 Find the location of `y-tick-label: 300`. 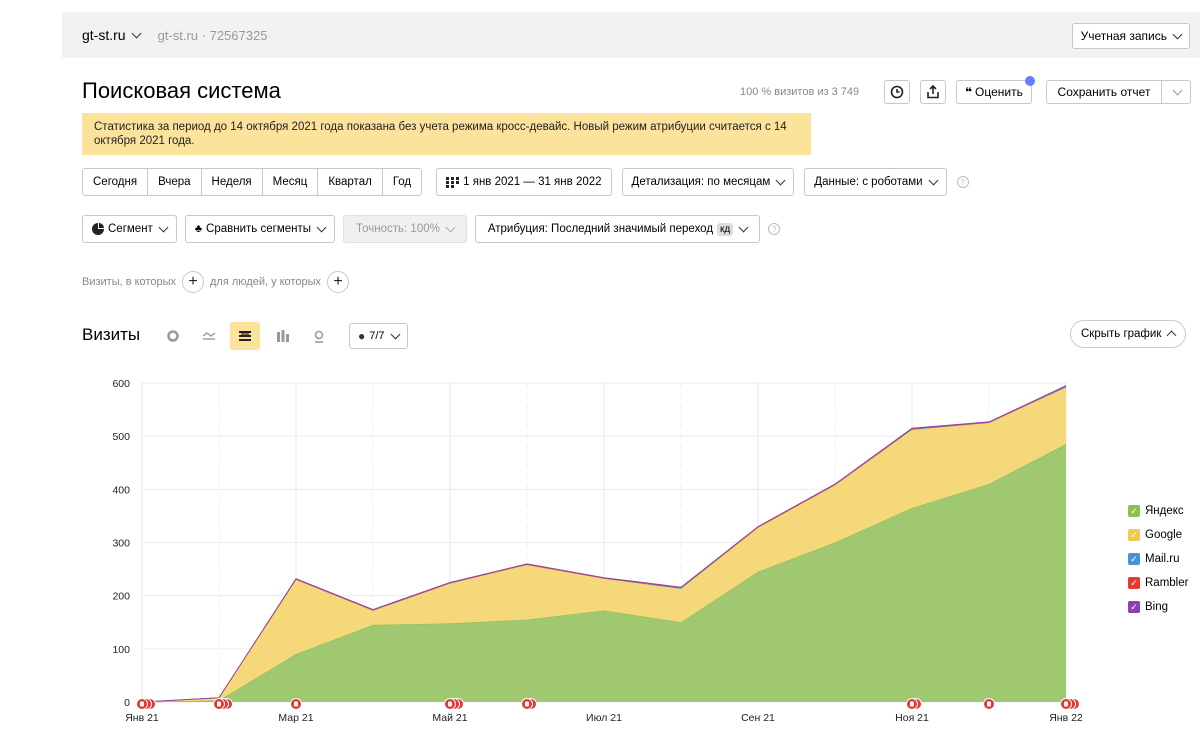

y-tick-label: 300 is located at coordinates (121, 544).